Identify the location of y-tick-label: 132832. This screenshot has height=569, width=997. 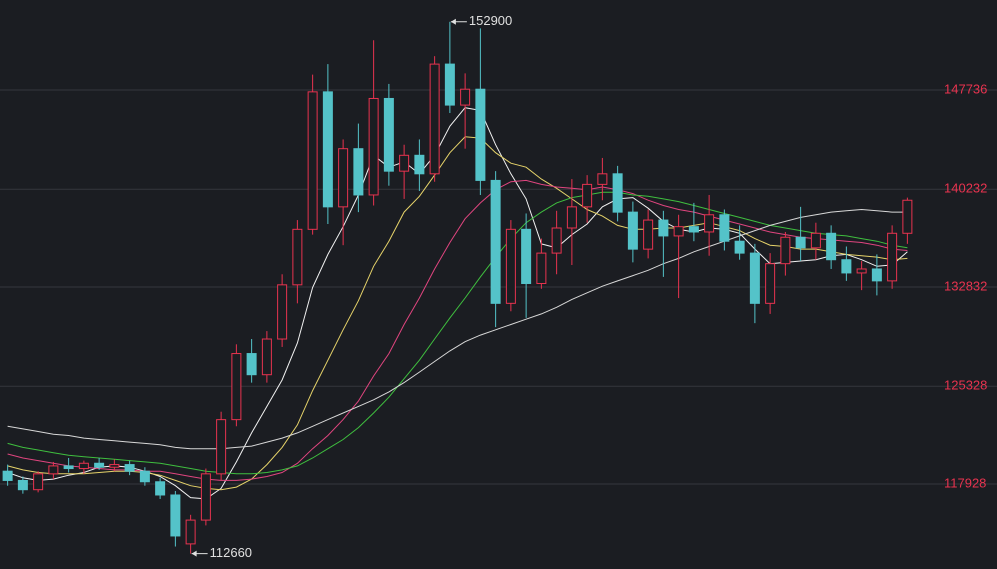
(965, 285).